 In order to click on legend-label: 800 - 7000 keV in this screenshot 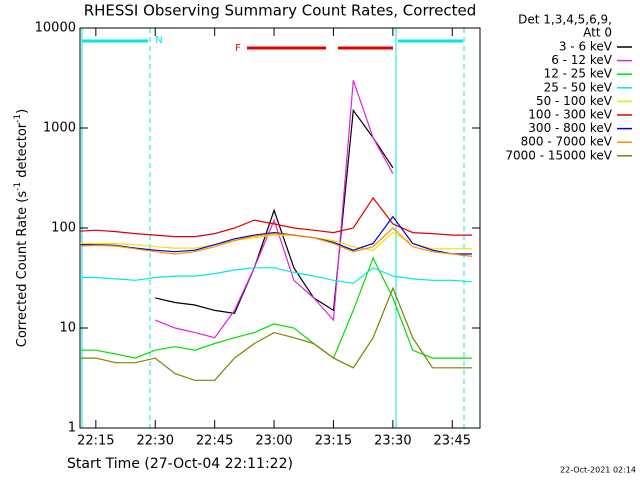, I will do `click(567, 142)`.